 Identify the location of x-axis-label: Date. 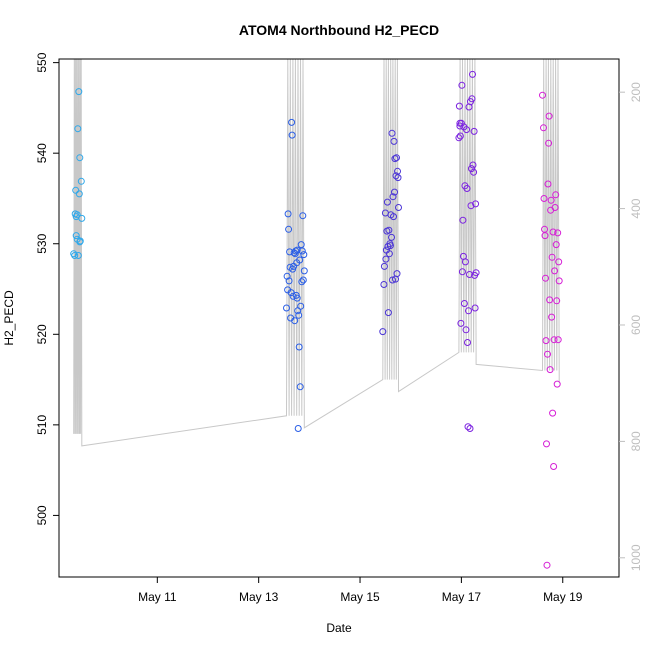
(339, 628).